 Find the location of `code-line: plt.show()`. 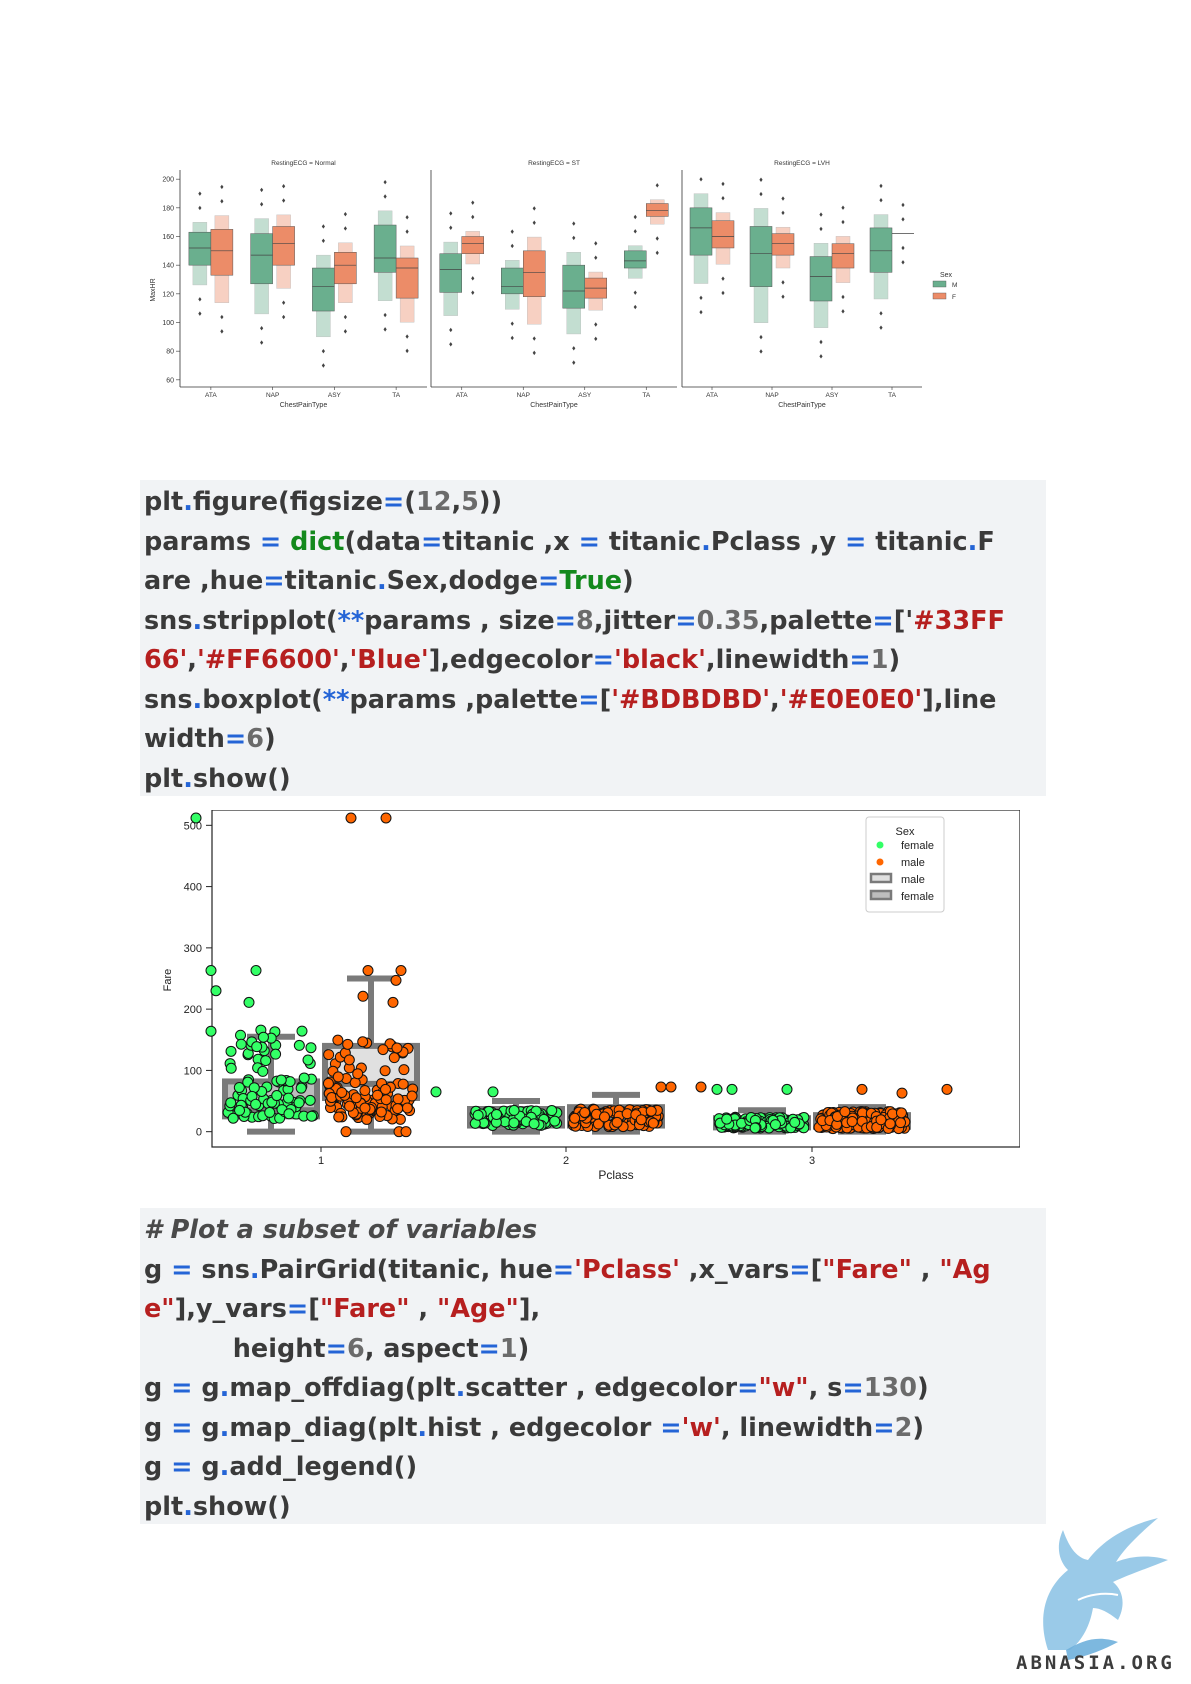

code-line: plt.show() is located at coordinates (592, 1508).